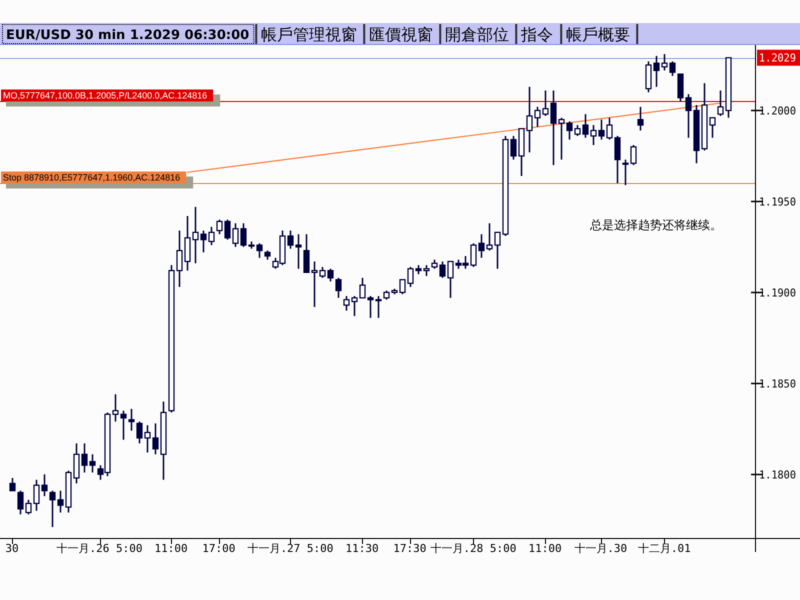 The image size is (800, 600). Describe the element at coordinates (12, 548) in the screenshot. I see `x-tick-label: 30` at that location.